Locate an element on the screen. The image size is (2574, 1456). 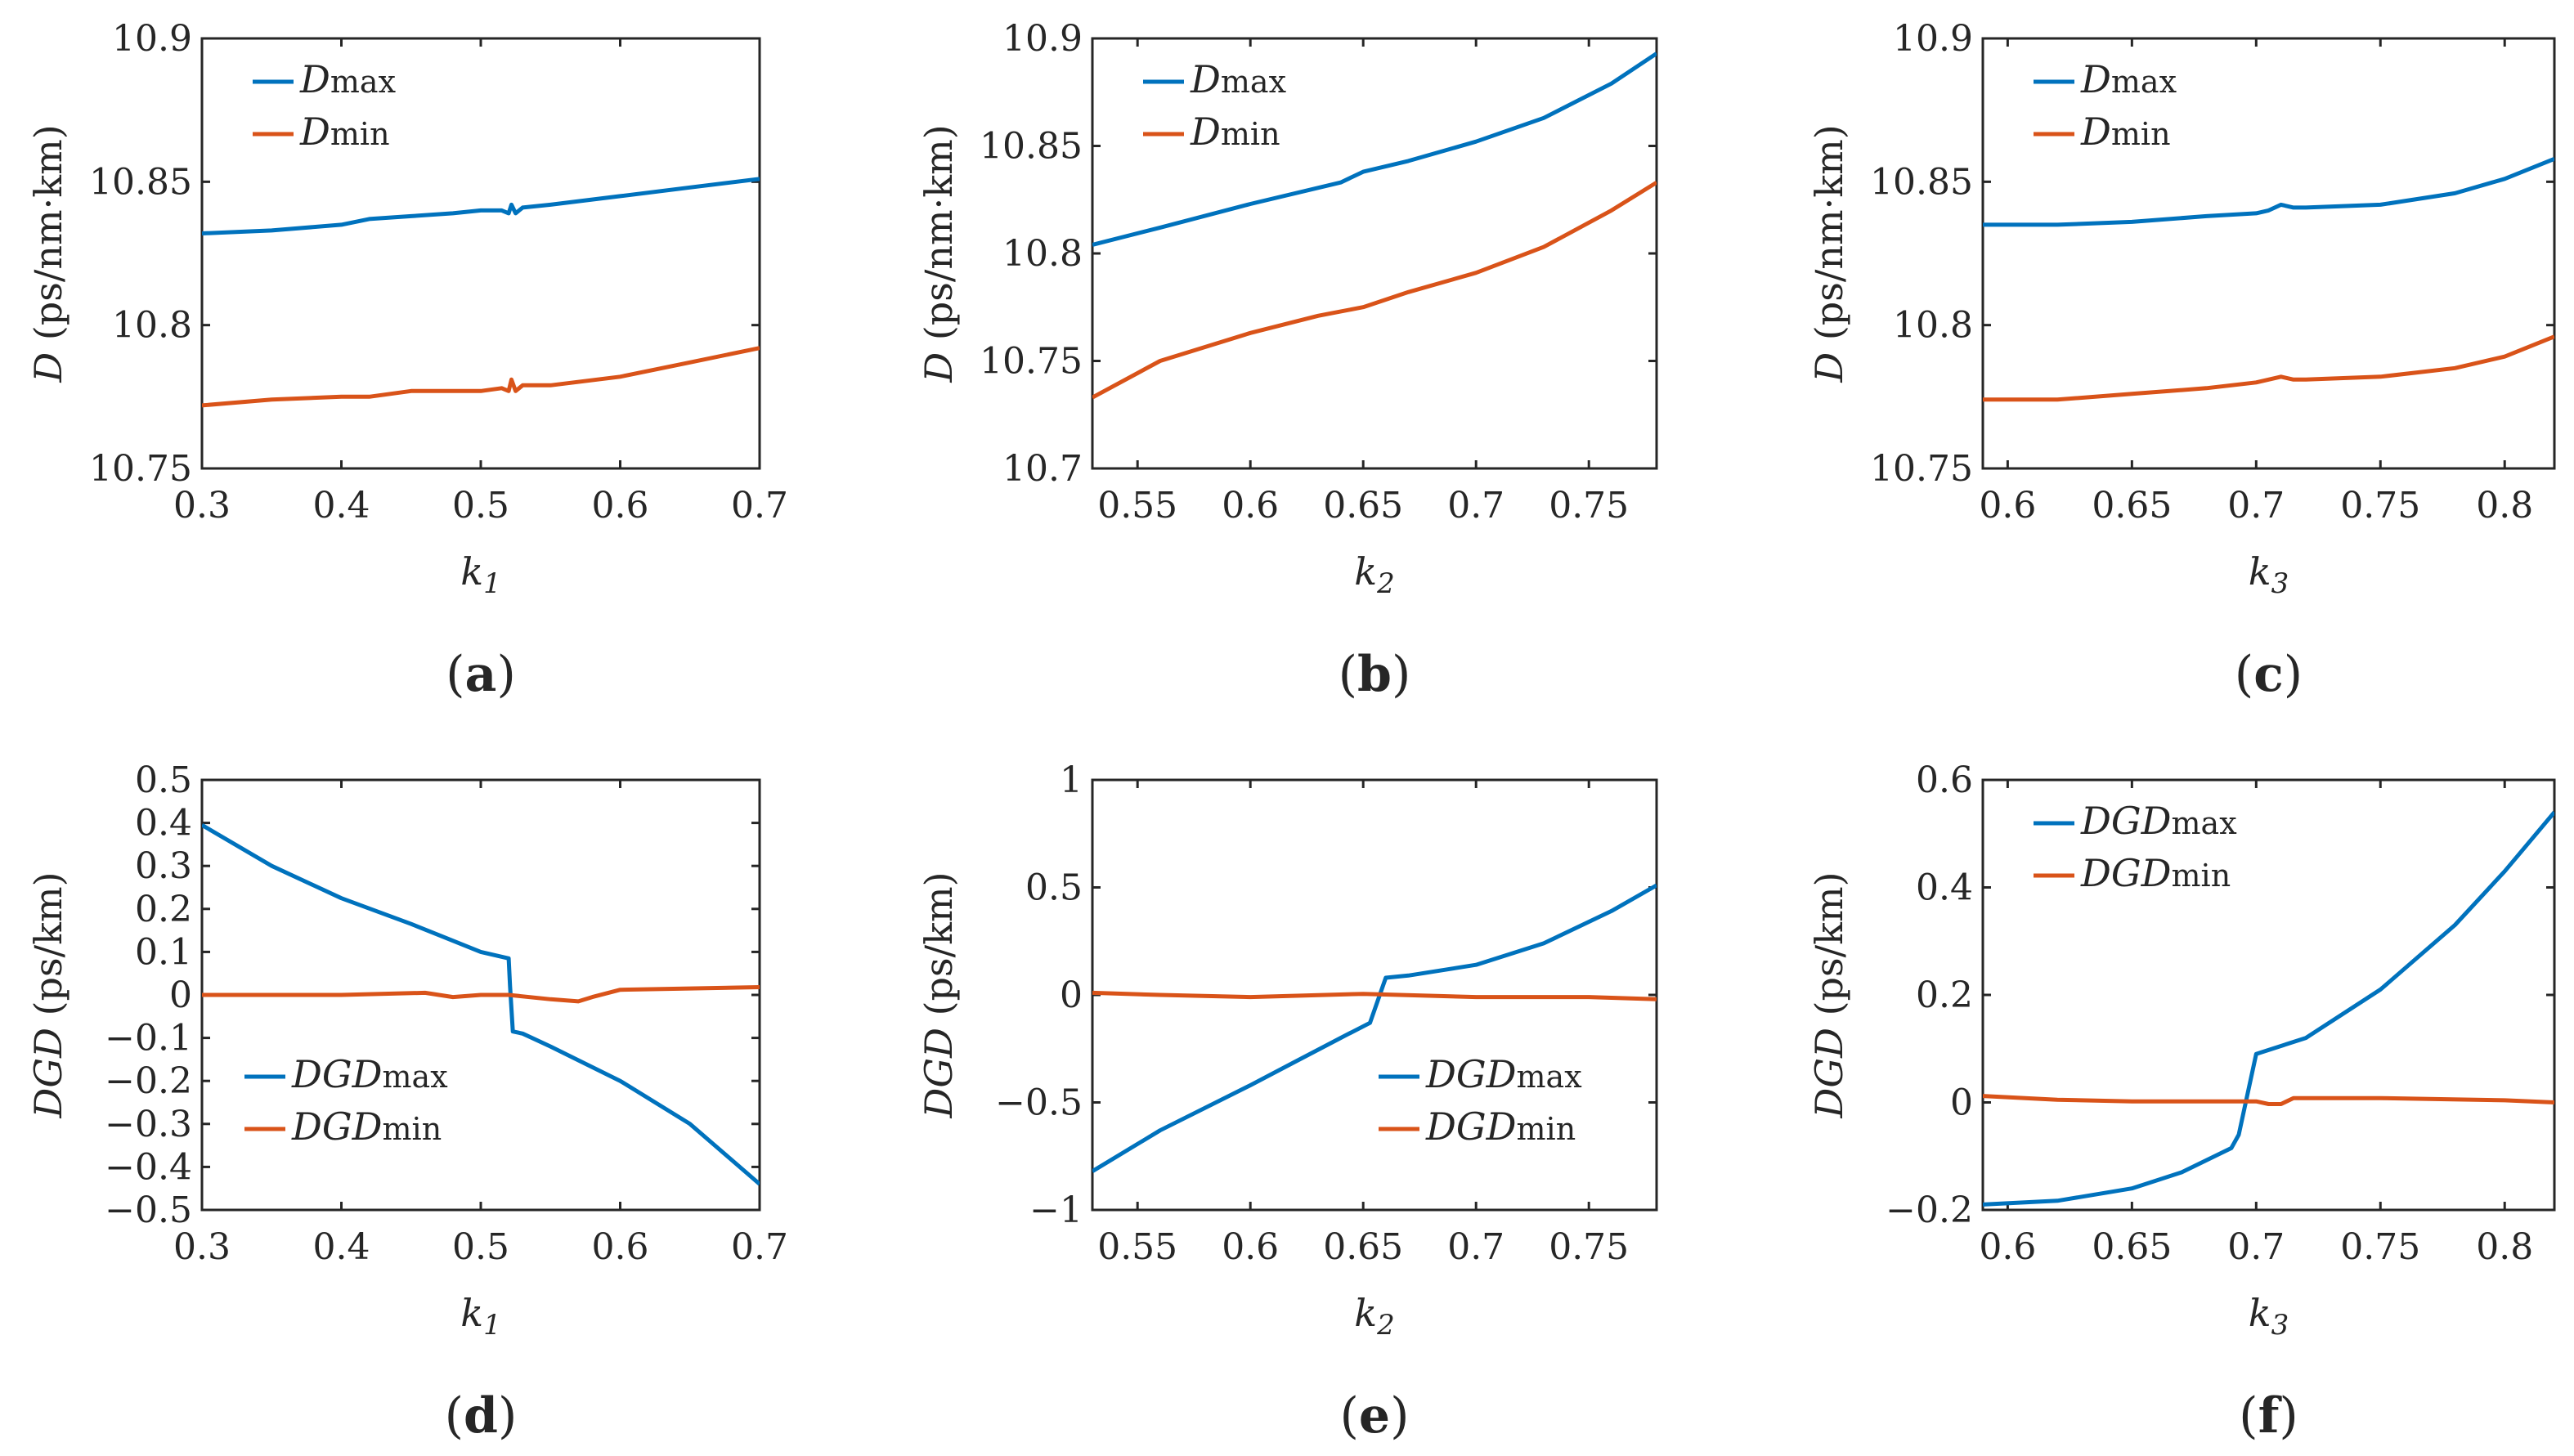
x-axis-label-sub: 1 is located at coordinates (492, 583).